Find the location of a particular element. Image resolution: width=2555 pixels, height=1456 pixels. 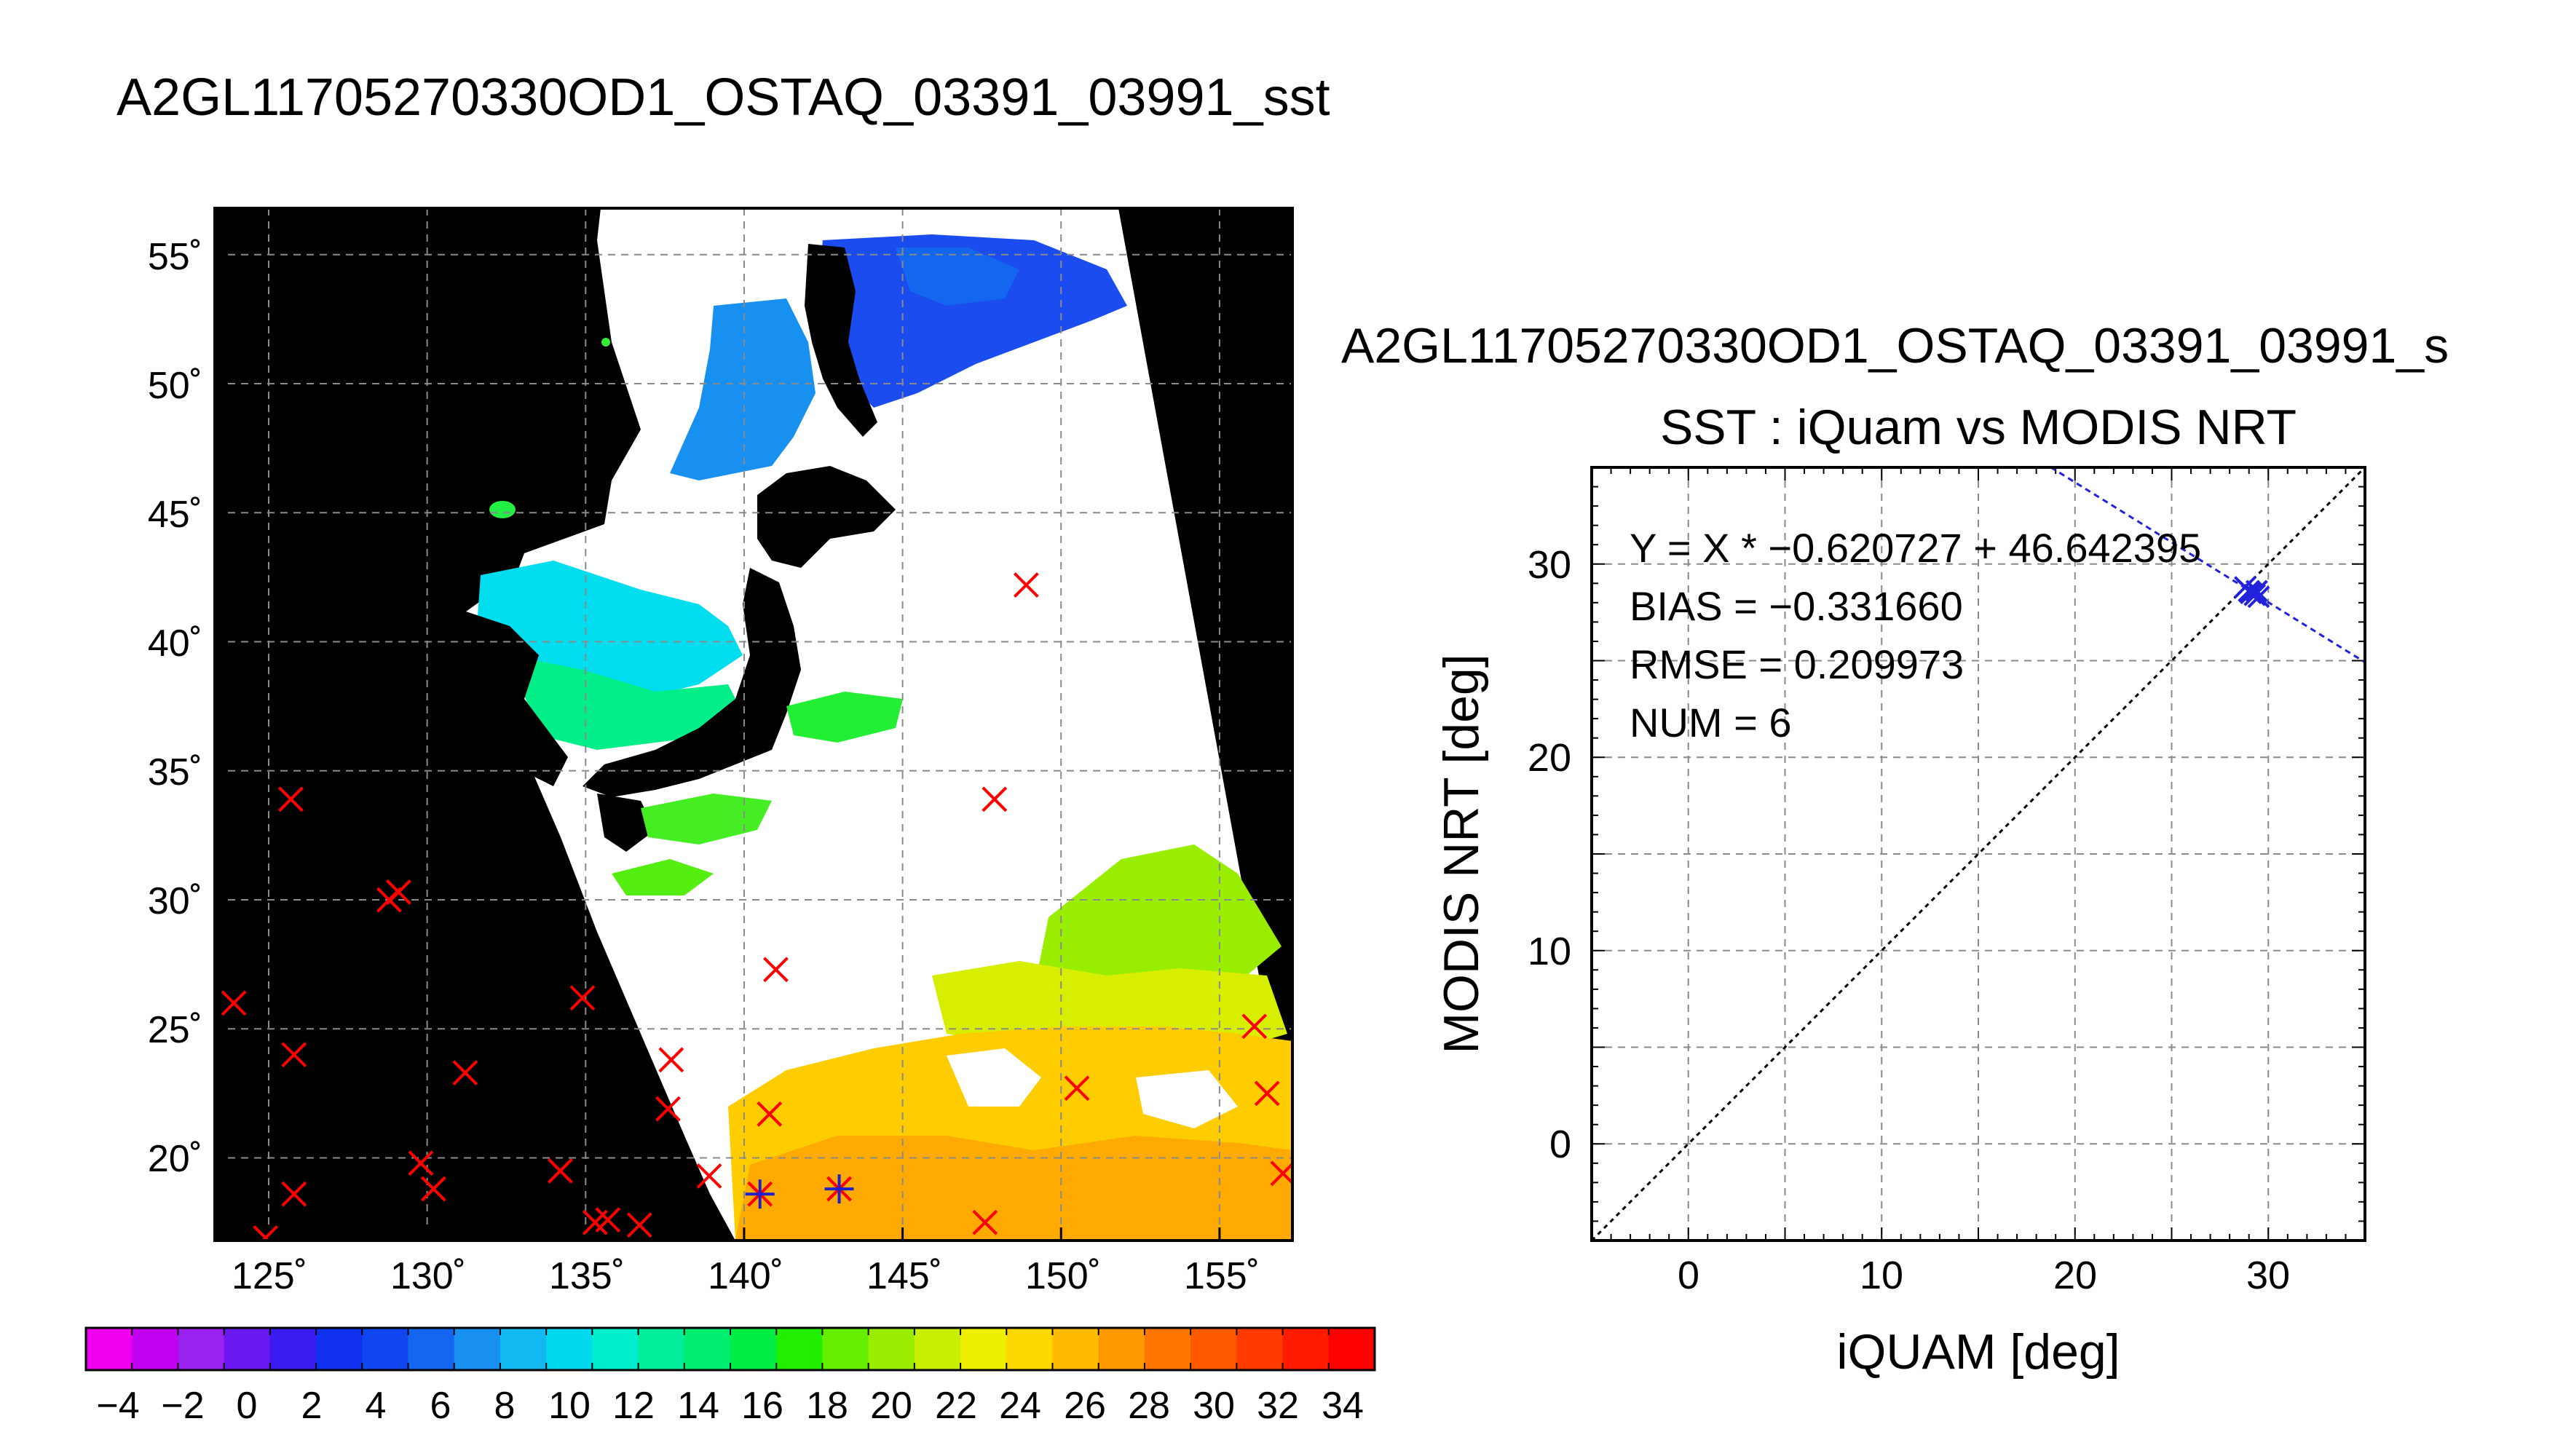

colorbar-label: 24 is located at coordinates (1020, 1406).